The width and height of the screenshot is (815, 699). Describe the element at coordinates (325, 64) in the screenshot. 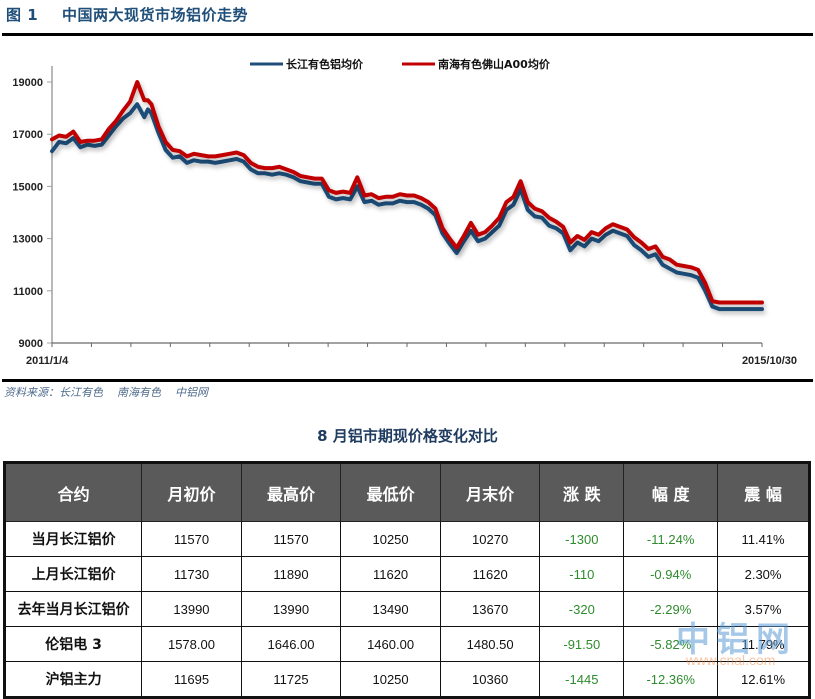

I see `svg-text: 长江有色铝均价` at that location.